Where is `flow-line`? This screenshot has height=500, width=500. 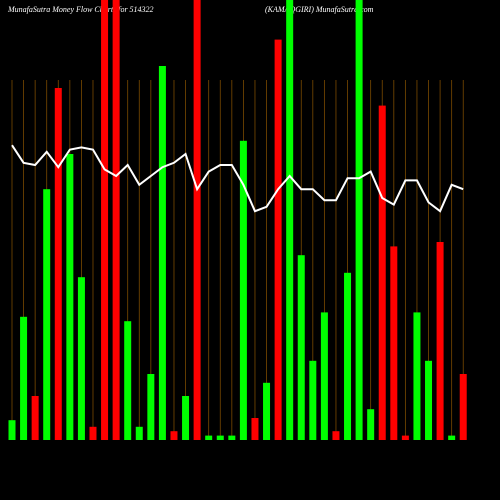 flow-line is located at coordinates (237, 178).